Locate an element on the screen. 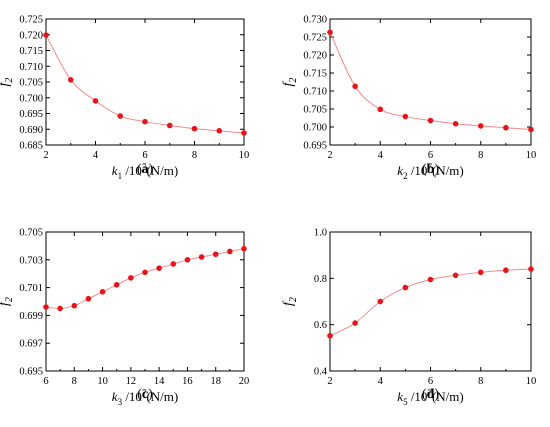  panel-a-xtick-label: 2 is located at coordinates (45, 155).